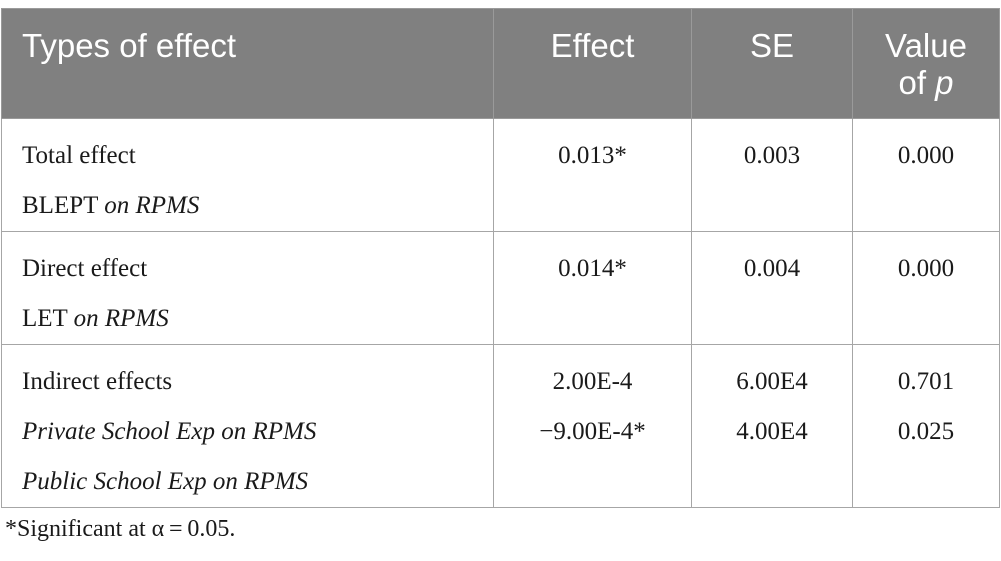  Describe the element at coordinates (97, 381) in the screenshot. I see `row-label: Indirect effects` at that location.